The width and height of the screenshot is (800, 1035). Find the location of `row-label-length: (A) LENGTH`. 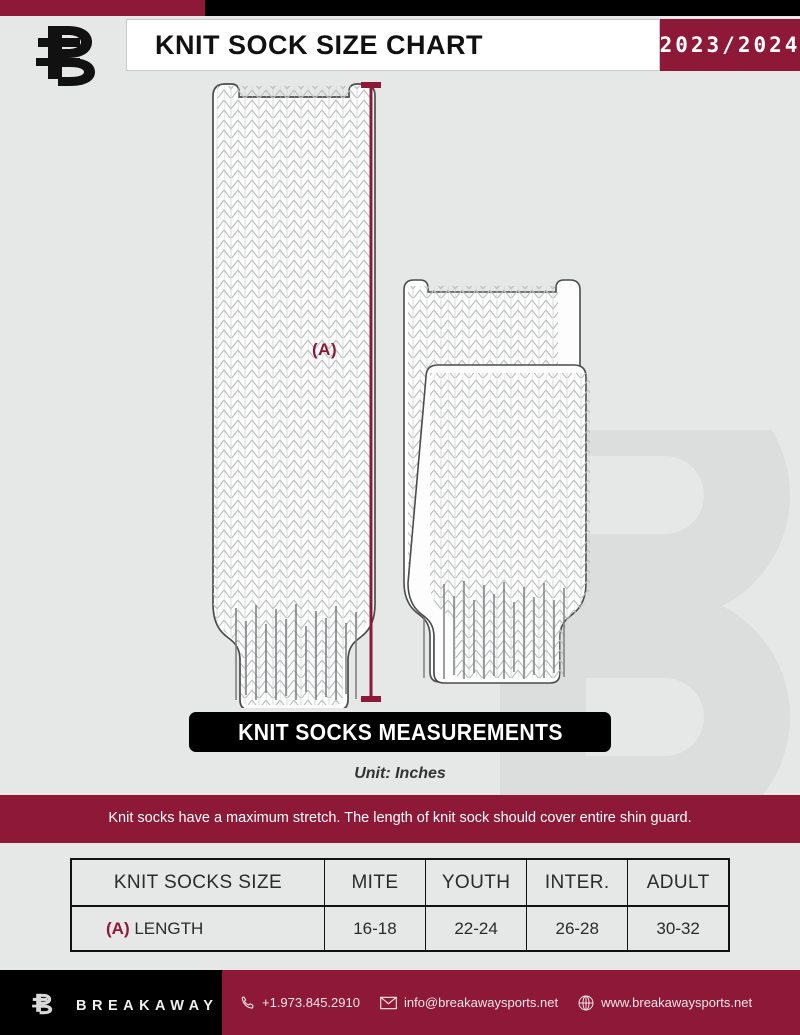

row-label-length: (A) LENGTH is located at coordinates (197, 928).